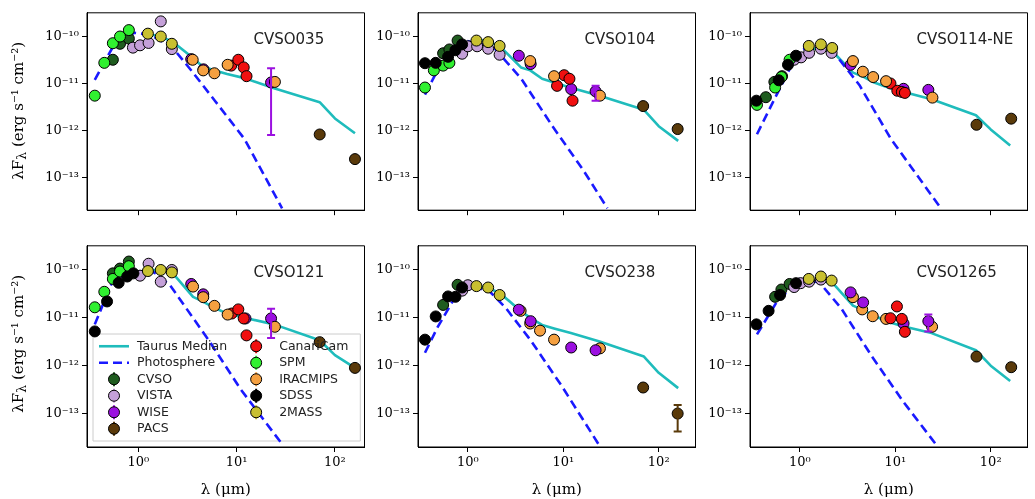  What do you see at coordinates (289, 38) in the screenshot?
I see `text: CVSO035` at bounding box center [289, 38].